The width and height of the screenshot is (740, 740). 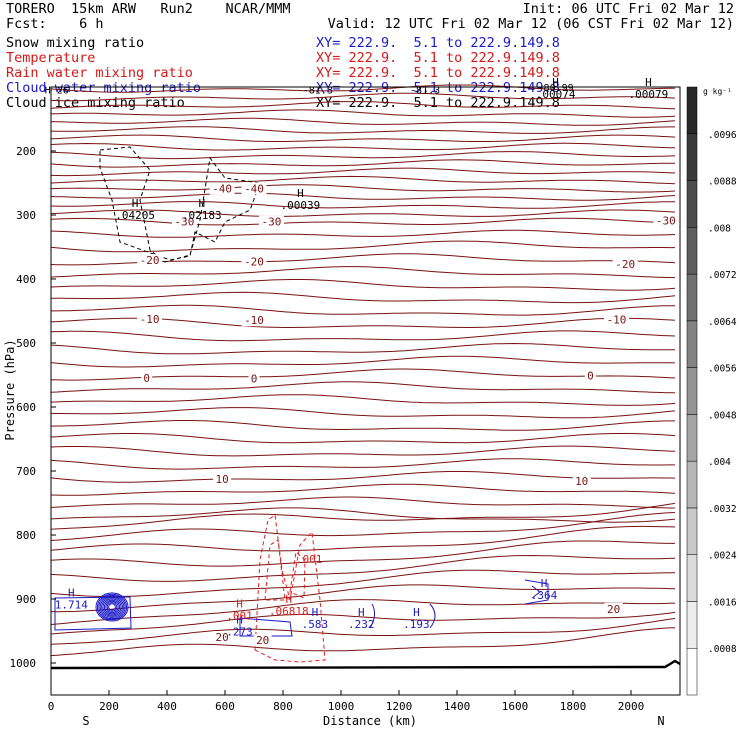 I want to click on y-tick-label: 1000, so click(x=23, y=663).